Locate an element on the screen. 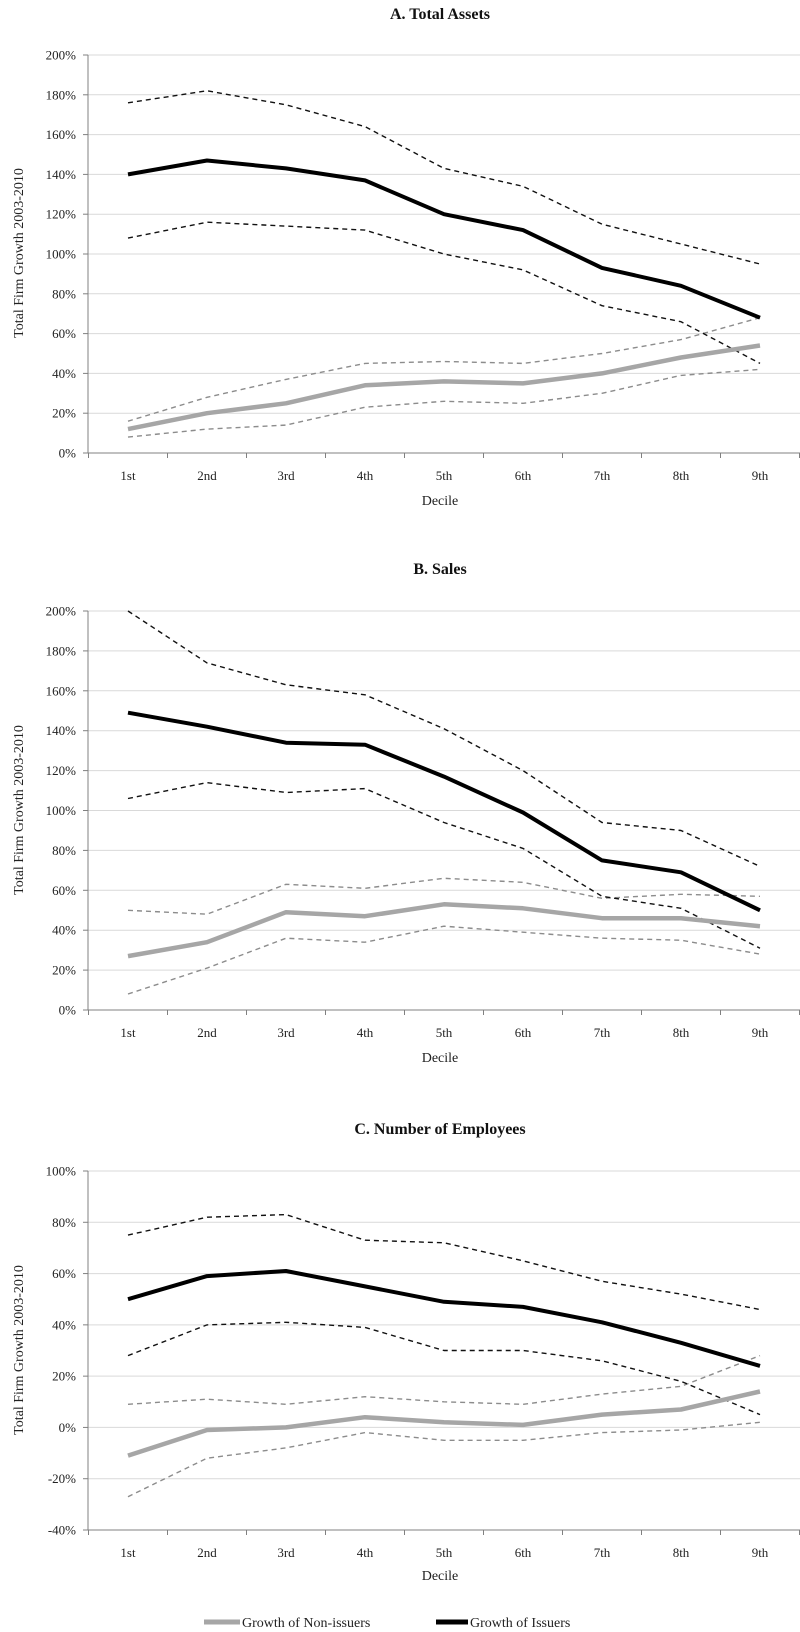 This screenshot has height=1632, width=800. y-tick-label: -20% is located at coordinates (62, 1478).